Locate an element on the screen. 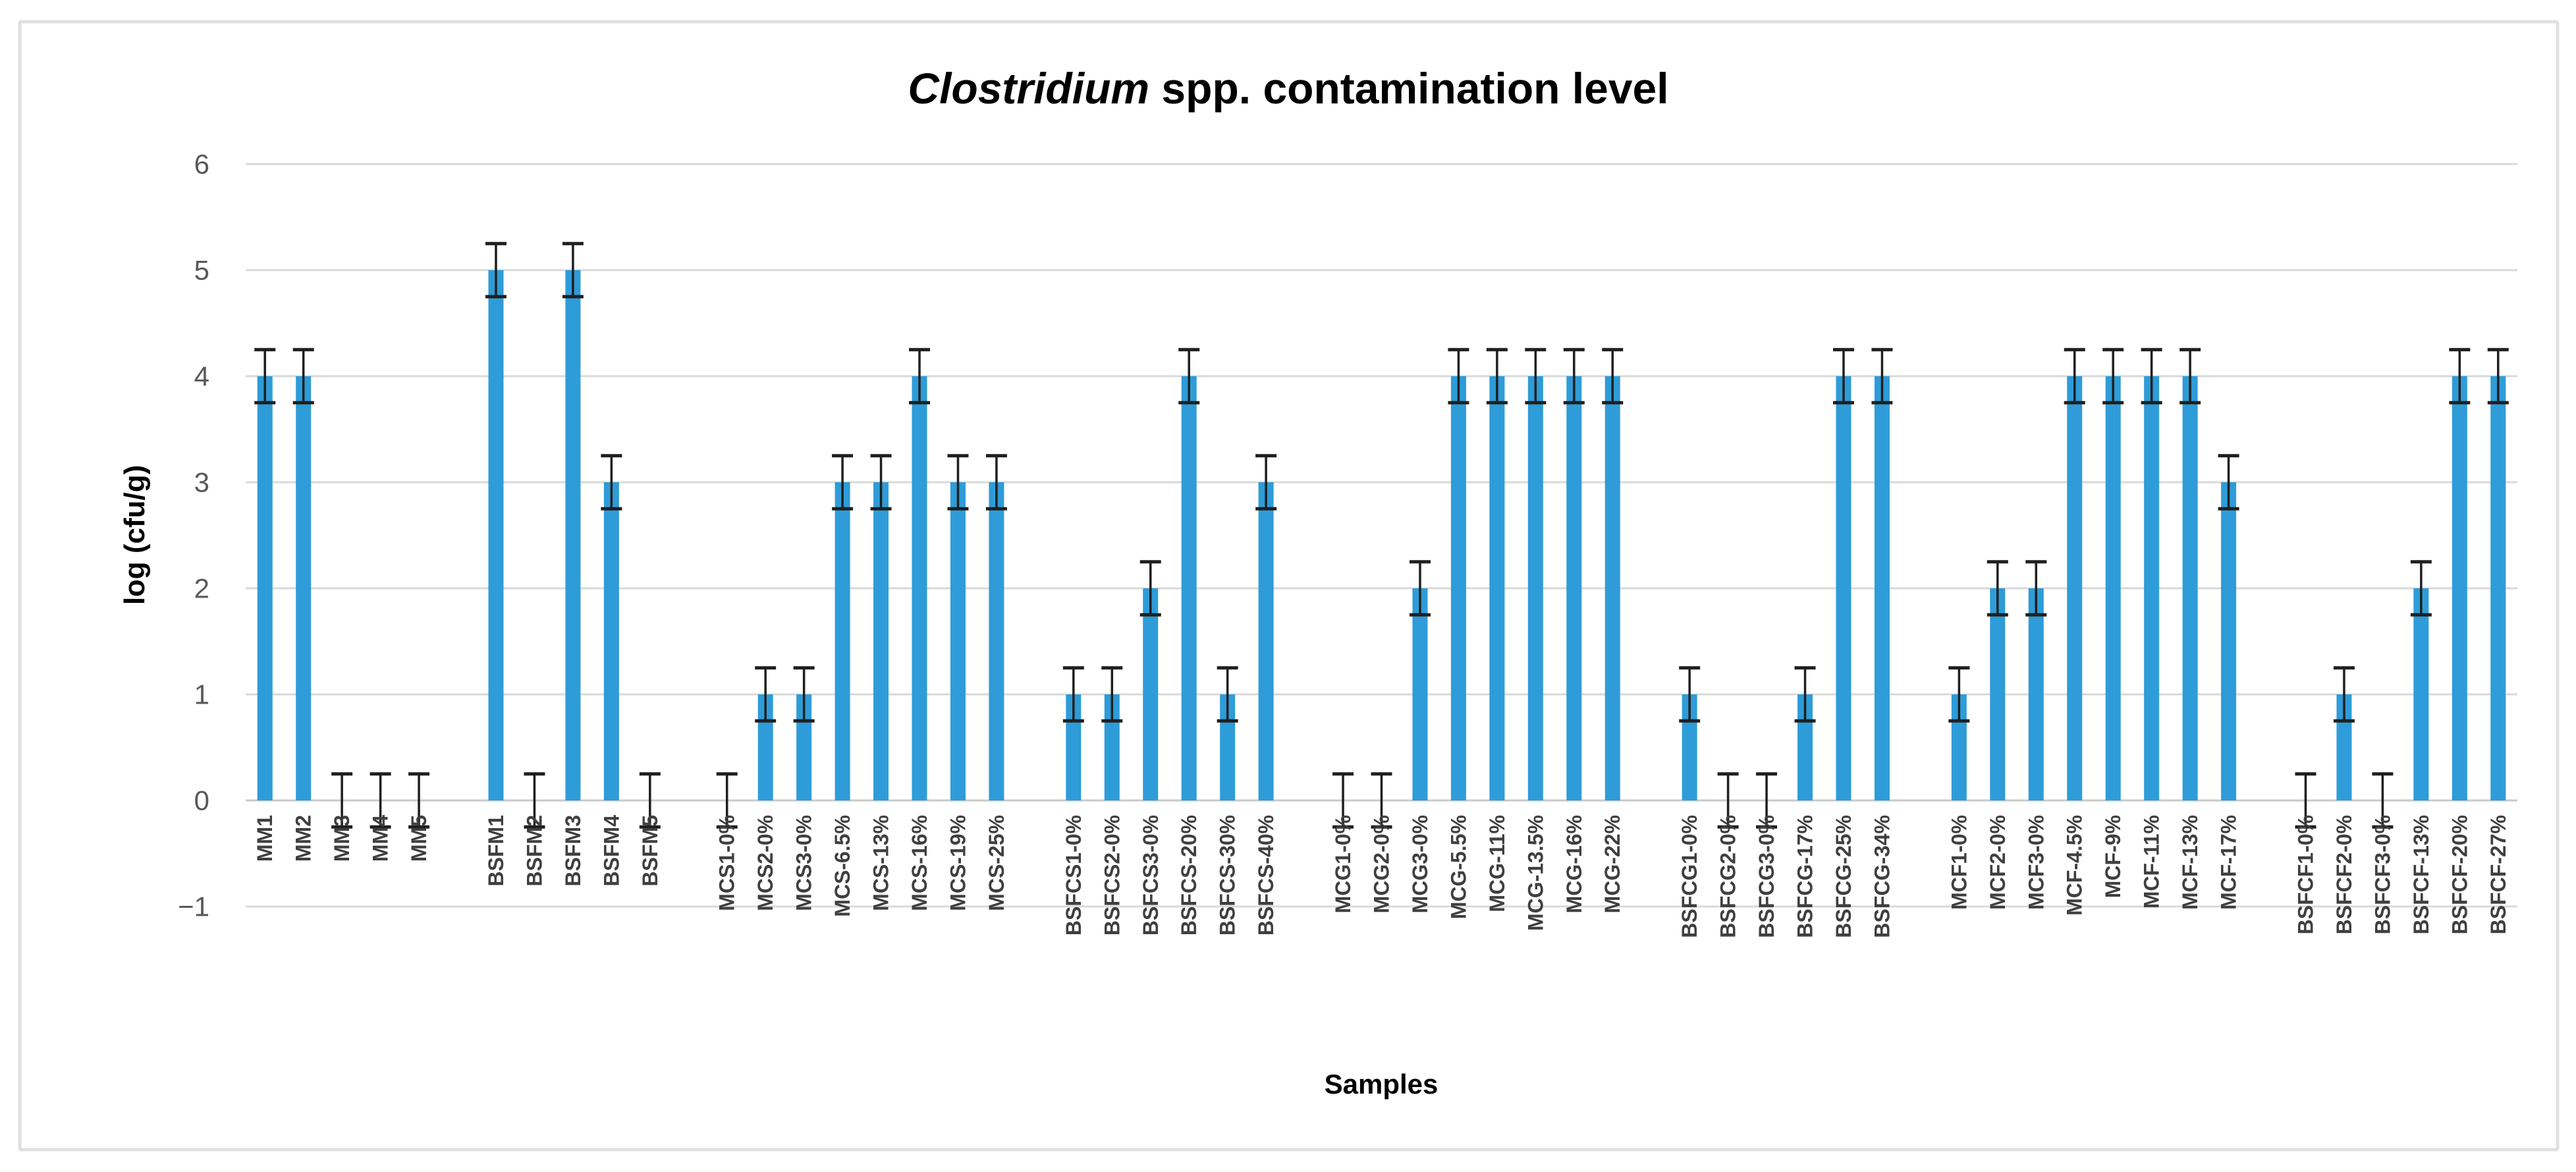 The height and width of the screenshot is (1172, 2576). bar-BSFCF-20% is located at coordinates (2459, 588).